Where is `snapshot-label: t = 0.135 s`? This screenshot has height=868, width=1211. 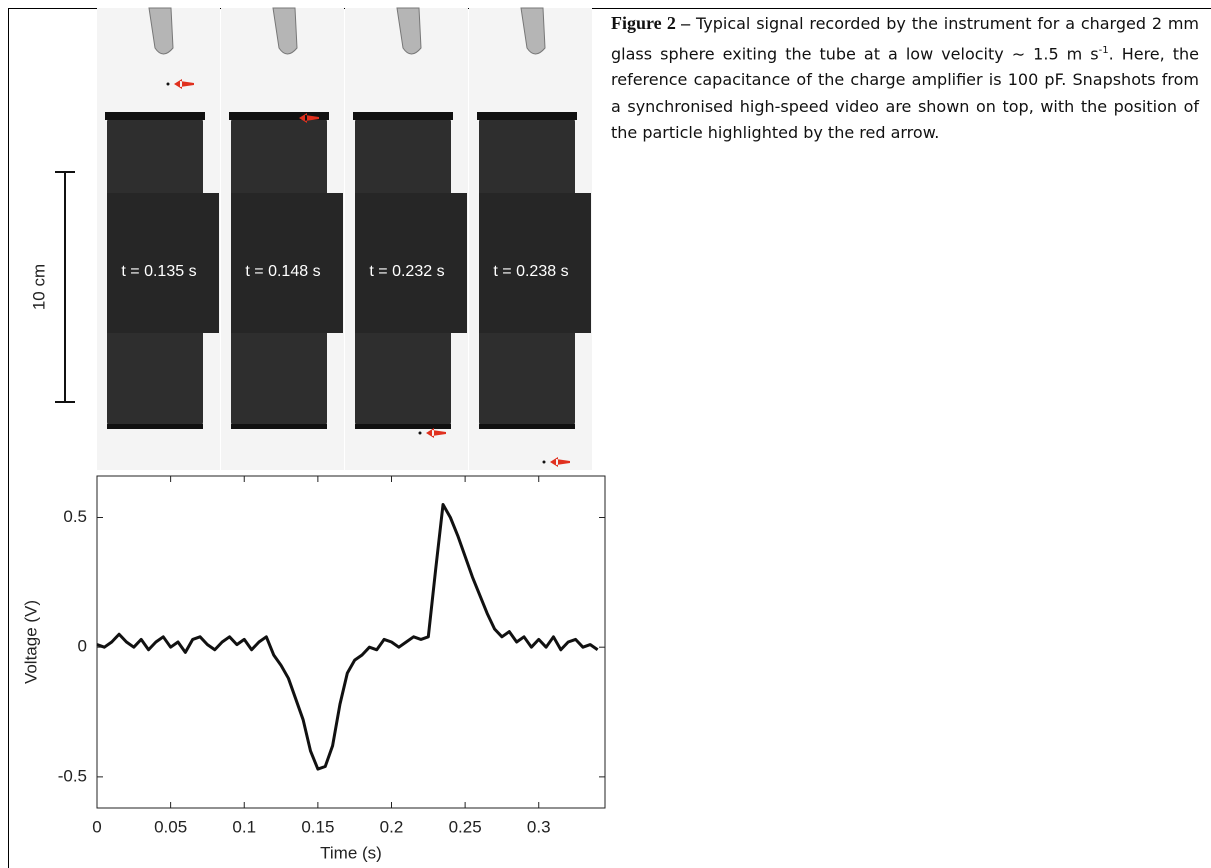 snapshot-label: t = 0.135 s is located at coordinates (158, 271).